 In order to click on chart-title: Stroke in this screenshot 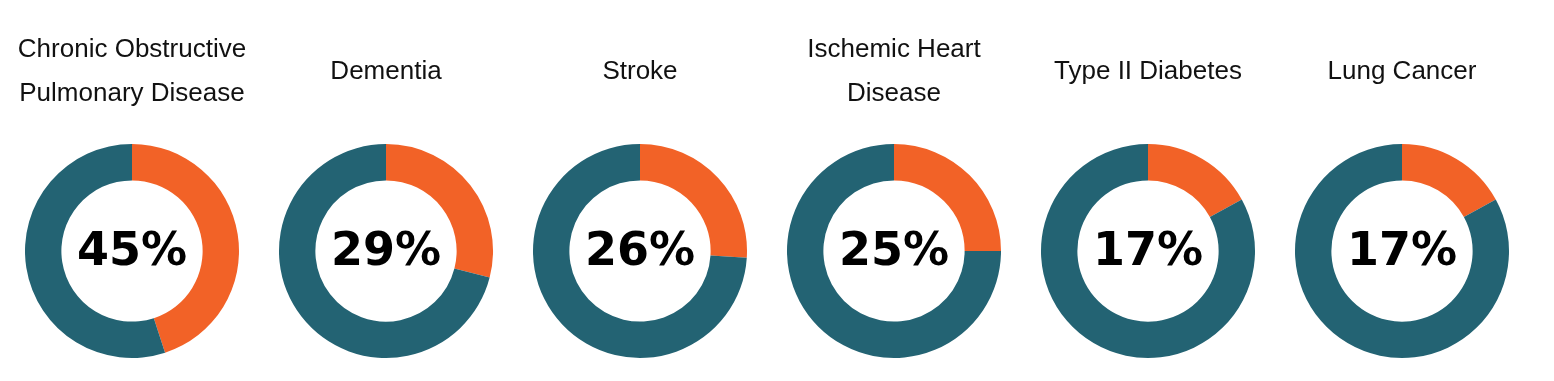, I will do `click(640, 70)`.